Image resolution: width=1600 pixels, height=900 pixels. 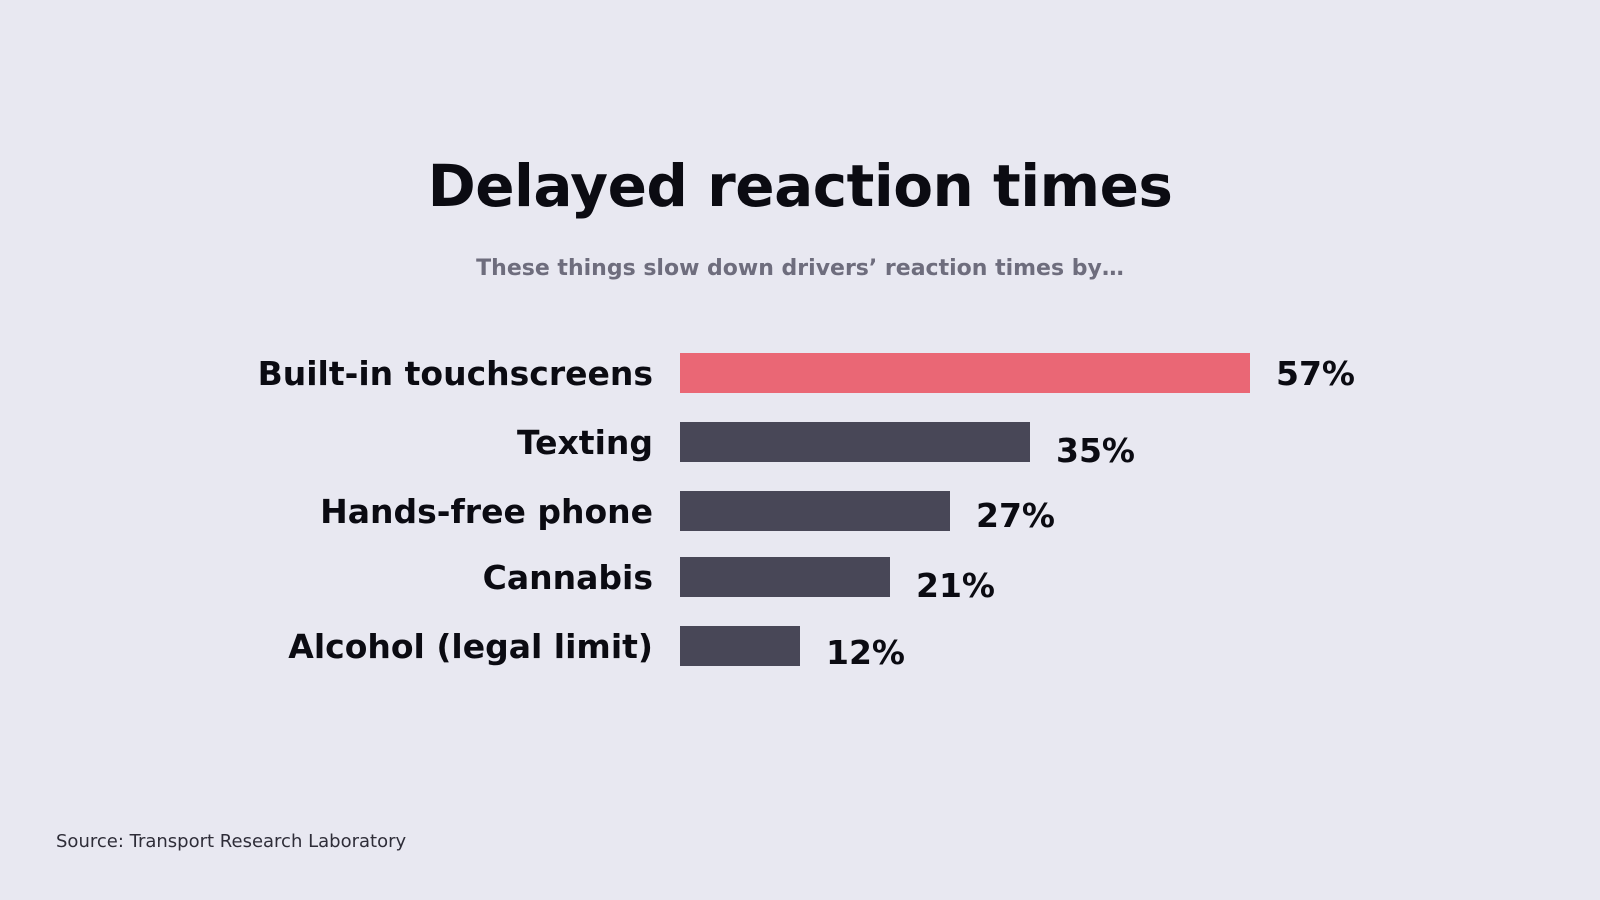 I want to click on category-label: Built-in touchscreens, so click(x=455, y=373).